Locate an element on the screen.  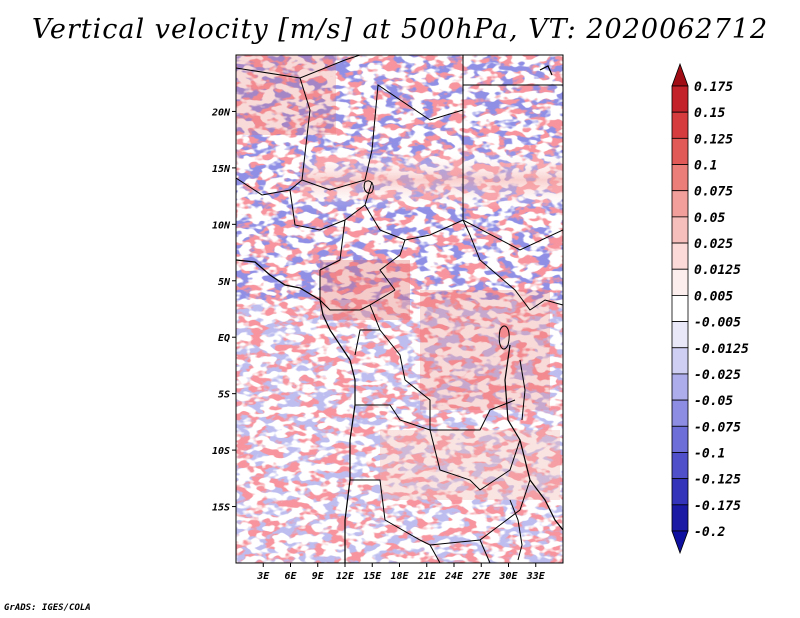
longitude-axis: 3E 6E 9E 12E 15E 18E 21E 24E 27E 30E 33E is located at coordinates (401, 572).